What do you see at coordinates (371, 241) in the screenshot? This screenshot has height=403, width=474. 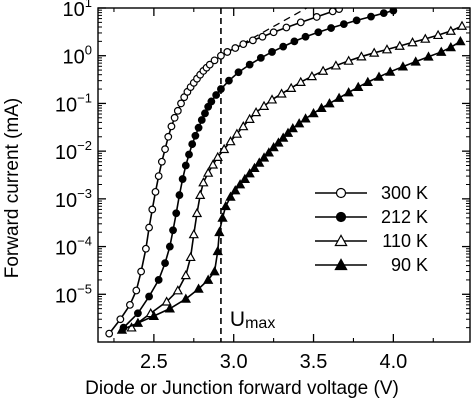 I see `legend-entry: 110 K` at bounding box center [371, 241].